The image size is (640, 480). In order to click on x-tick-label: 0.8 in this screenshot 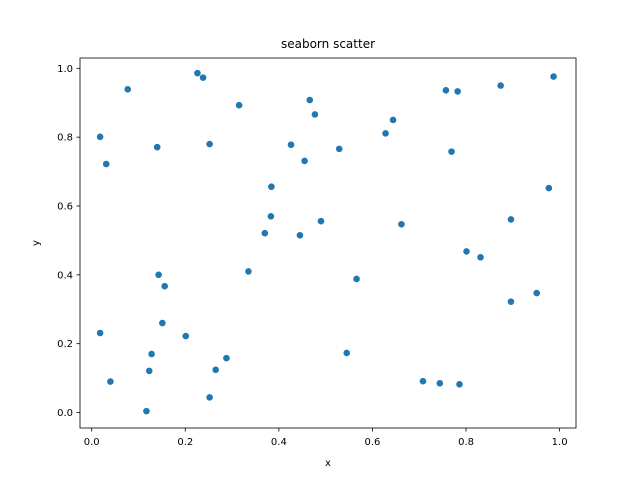, I will do `click(466, 442)`.